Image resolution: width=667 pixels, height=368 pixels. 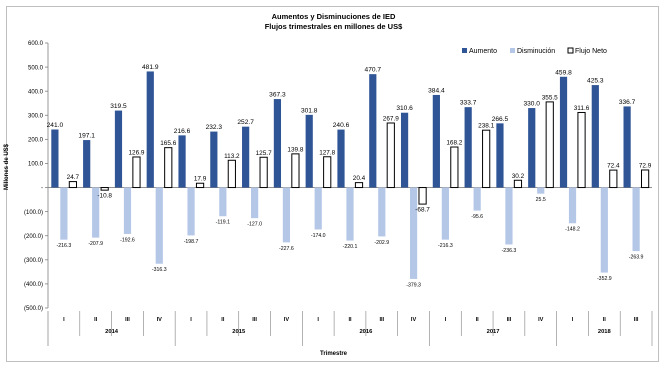 What do you see at coordinates (436, 90) in the screenshot?
I see `data-label-aumento: 384.4` at bounding box center [436, 90].